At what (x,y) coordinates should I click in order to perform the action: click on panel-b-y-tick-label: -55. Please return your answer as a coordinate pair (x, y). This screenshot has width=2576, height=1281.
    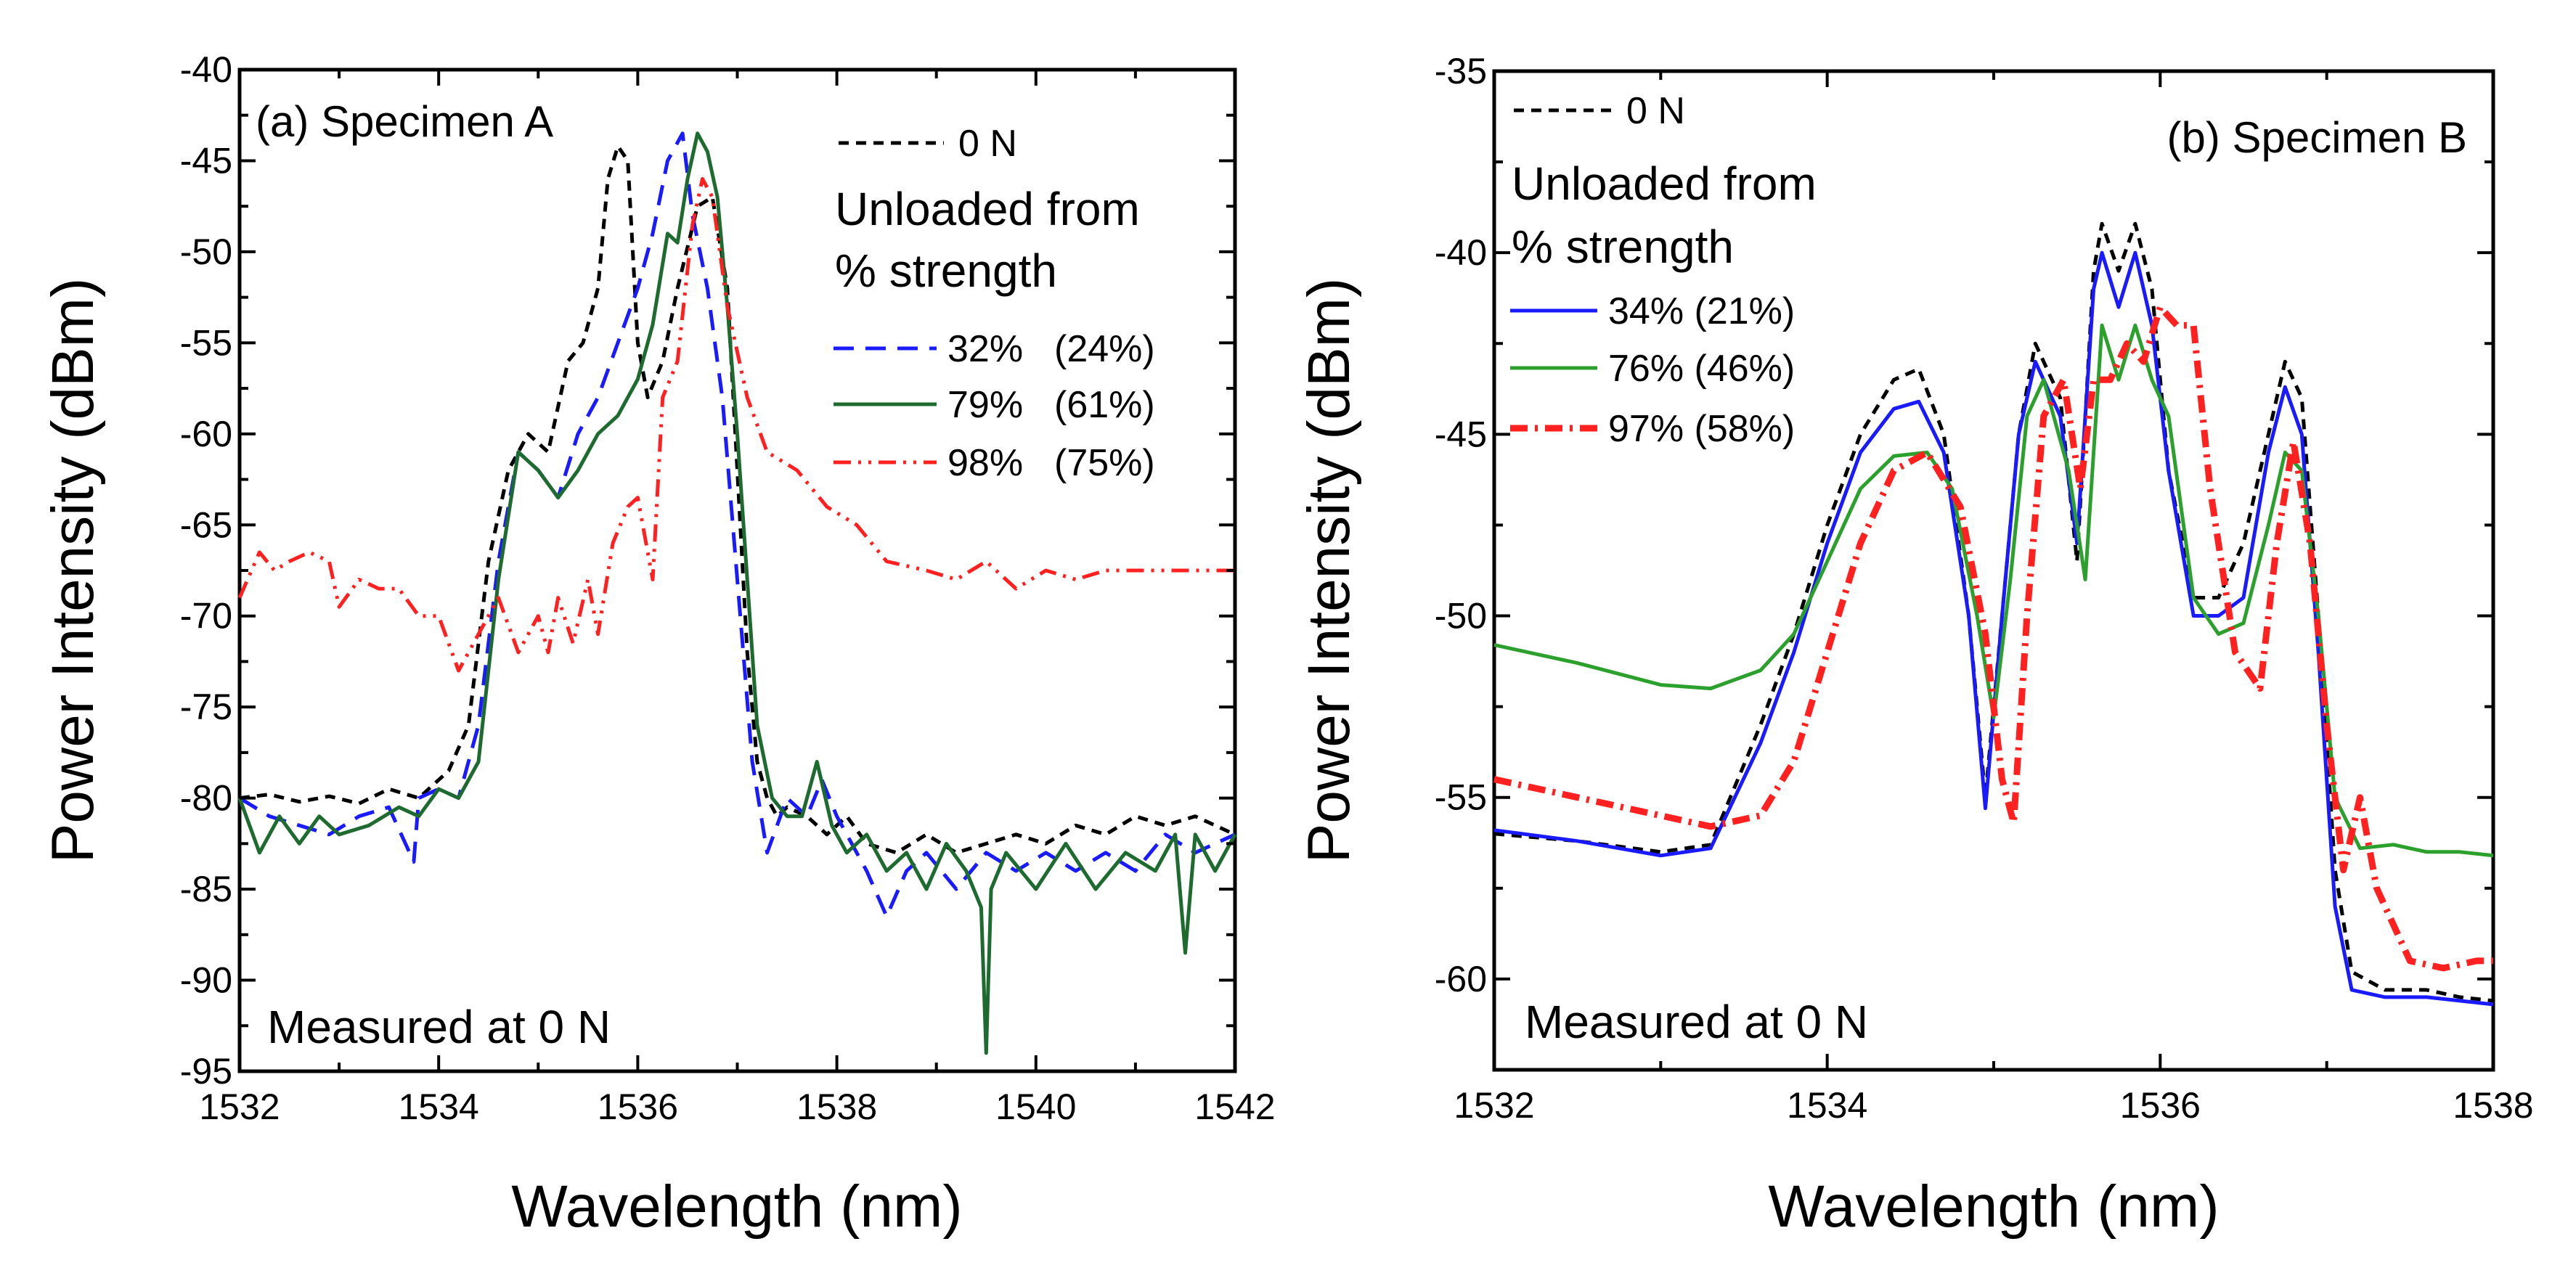
    Looking at the image, I should click on (1461, 797).